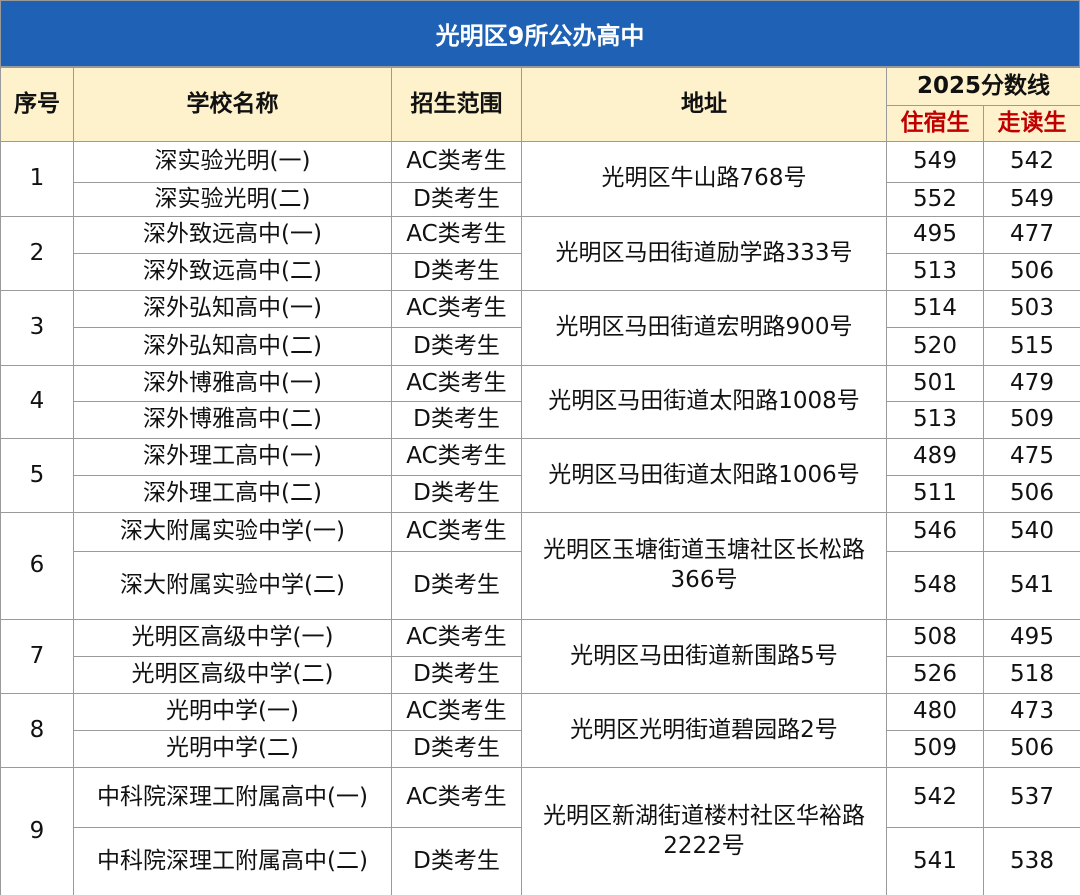 The image size is (1080, 895). I want to click on table-row: 光明区高级中学(二) D类考生 526 518, so click(540, 675).